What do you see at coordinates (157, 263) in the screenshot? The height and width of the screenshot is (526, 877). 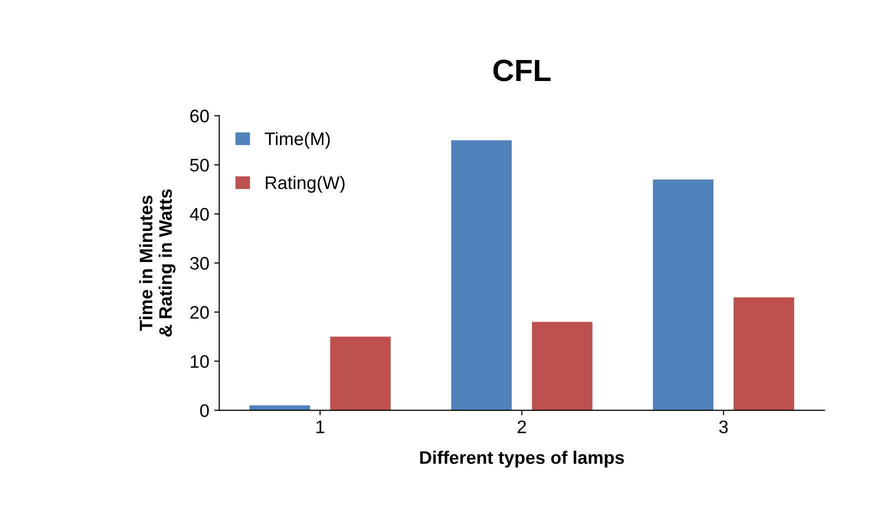 I see `y-axis-title: Time in Minutes & Rating in Watts` at bounding box center [157, 263].